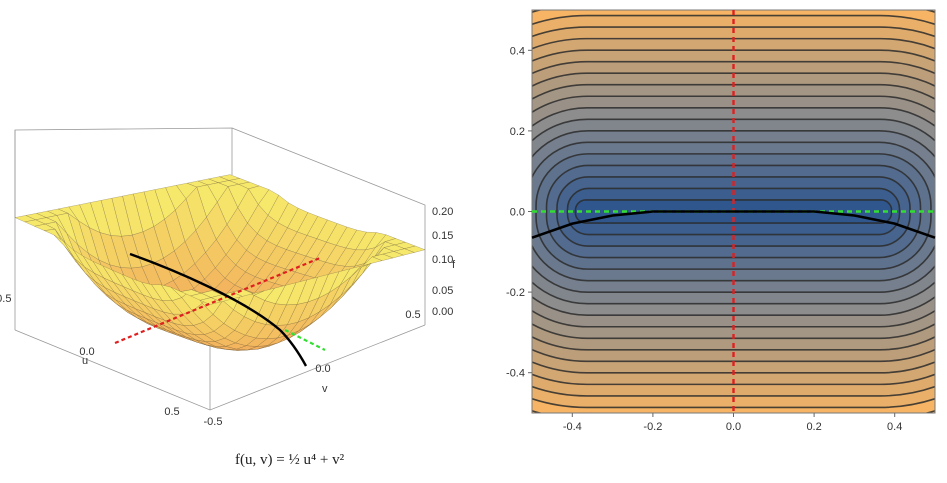 The height and width of the screenshot is (483, 947). Describe the element at coordinates (442, 312) in the screenshot. I see `f-tick-label: 0.00` at that location.